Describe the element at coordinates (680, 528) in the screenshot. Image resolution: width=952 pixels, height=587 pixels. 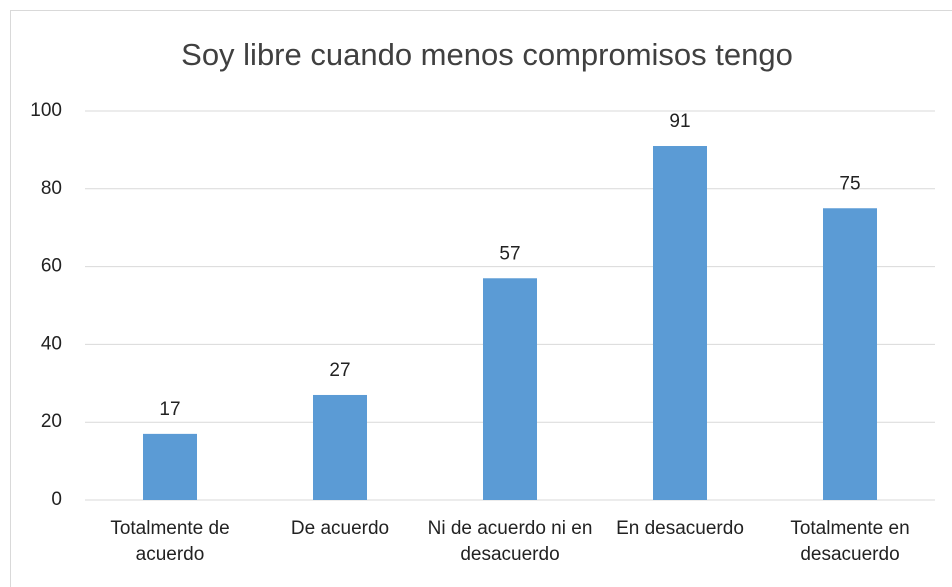
I see `x-tick-label: En desacuerdo` at that location.